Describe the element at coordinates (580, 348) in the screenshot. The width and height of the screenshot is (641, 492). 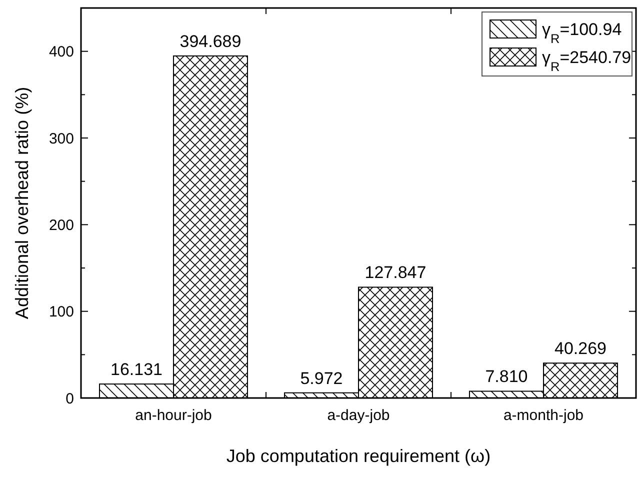
I see `data-label: 40.269` at that location.